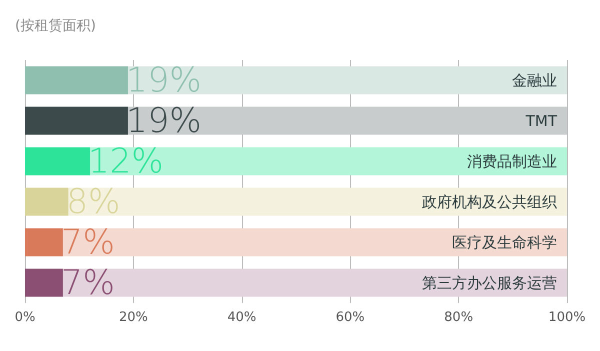 Image resolution: width=600 pixels, height=351 pixels. I want to click on y-tick-label: 医疗及生命科学, so click(504, 242).